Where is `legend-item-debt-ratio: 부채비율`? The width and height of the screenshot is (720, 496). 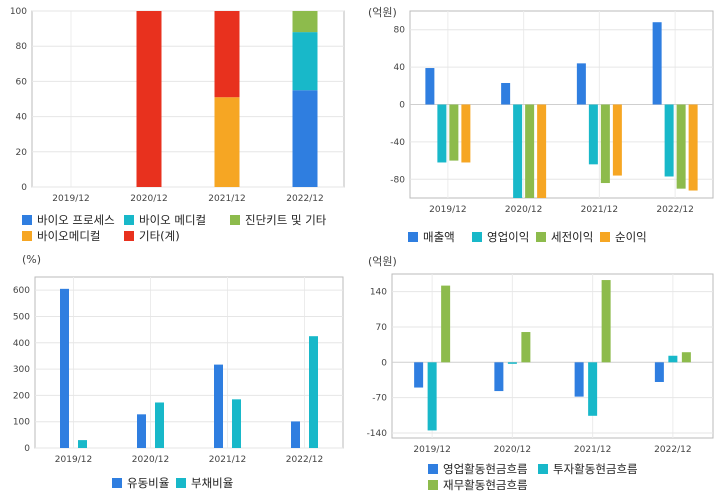
legend-item-debt-ratio: 부채비율 is located at coordinates (204, 483).